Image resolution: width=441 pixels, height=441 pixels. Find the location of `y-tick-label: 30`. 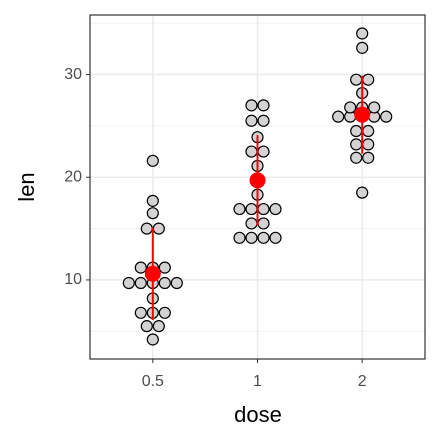

y-tick-label: 30 is located at coordinates (73, 74).